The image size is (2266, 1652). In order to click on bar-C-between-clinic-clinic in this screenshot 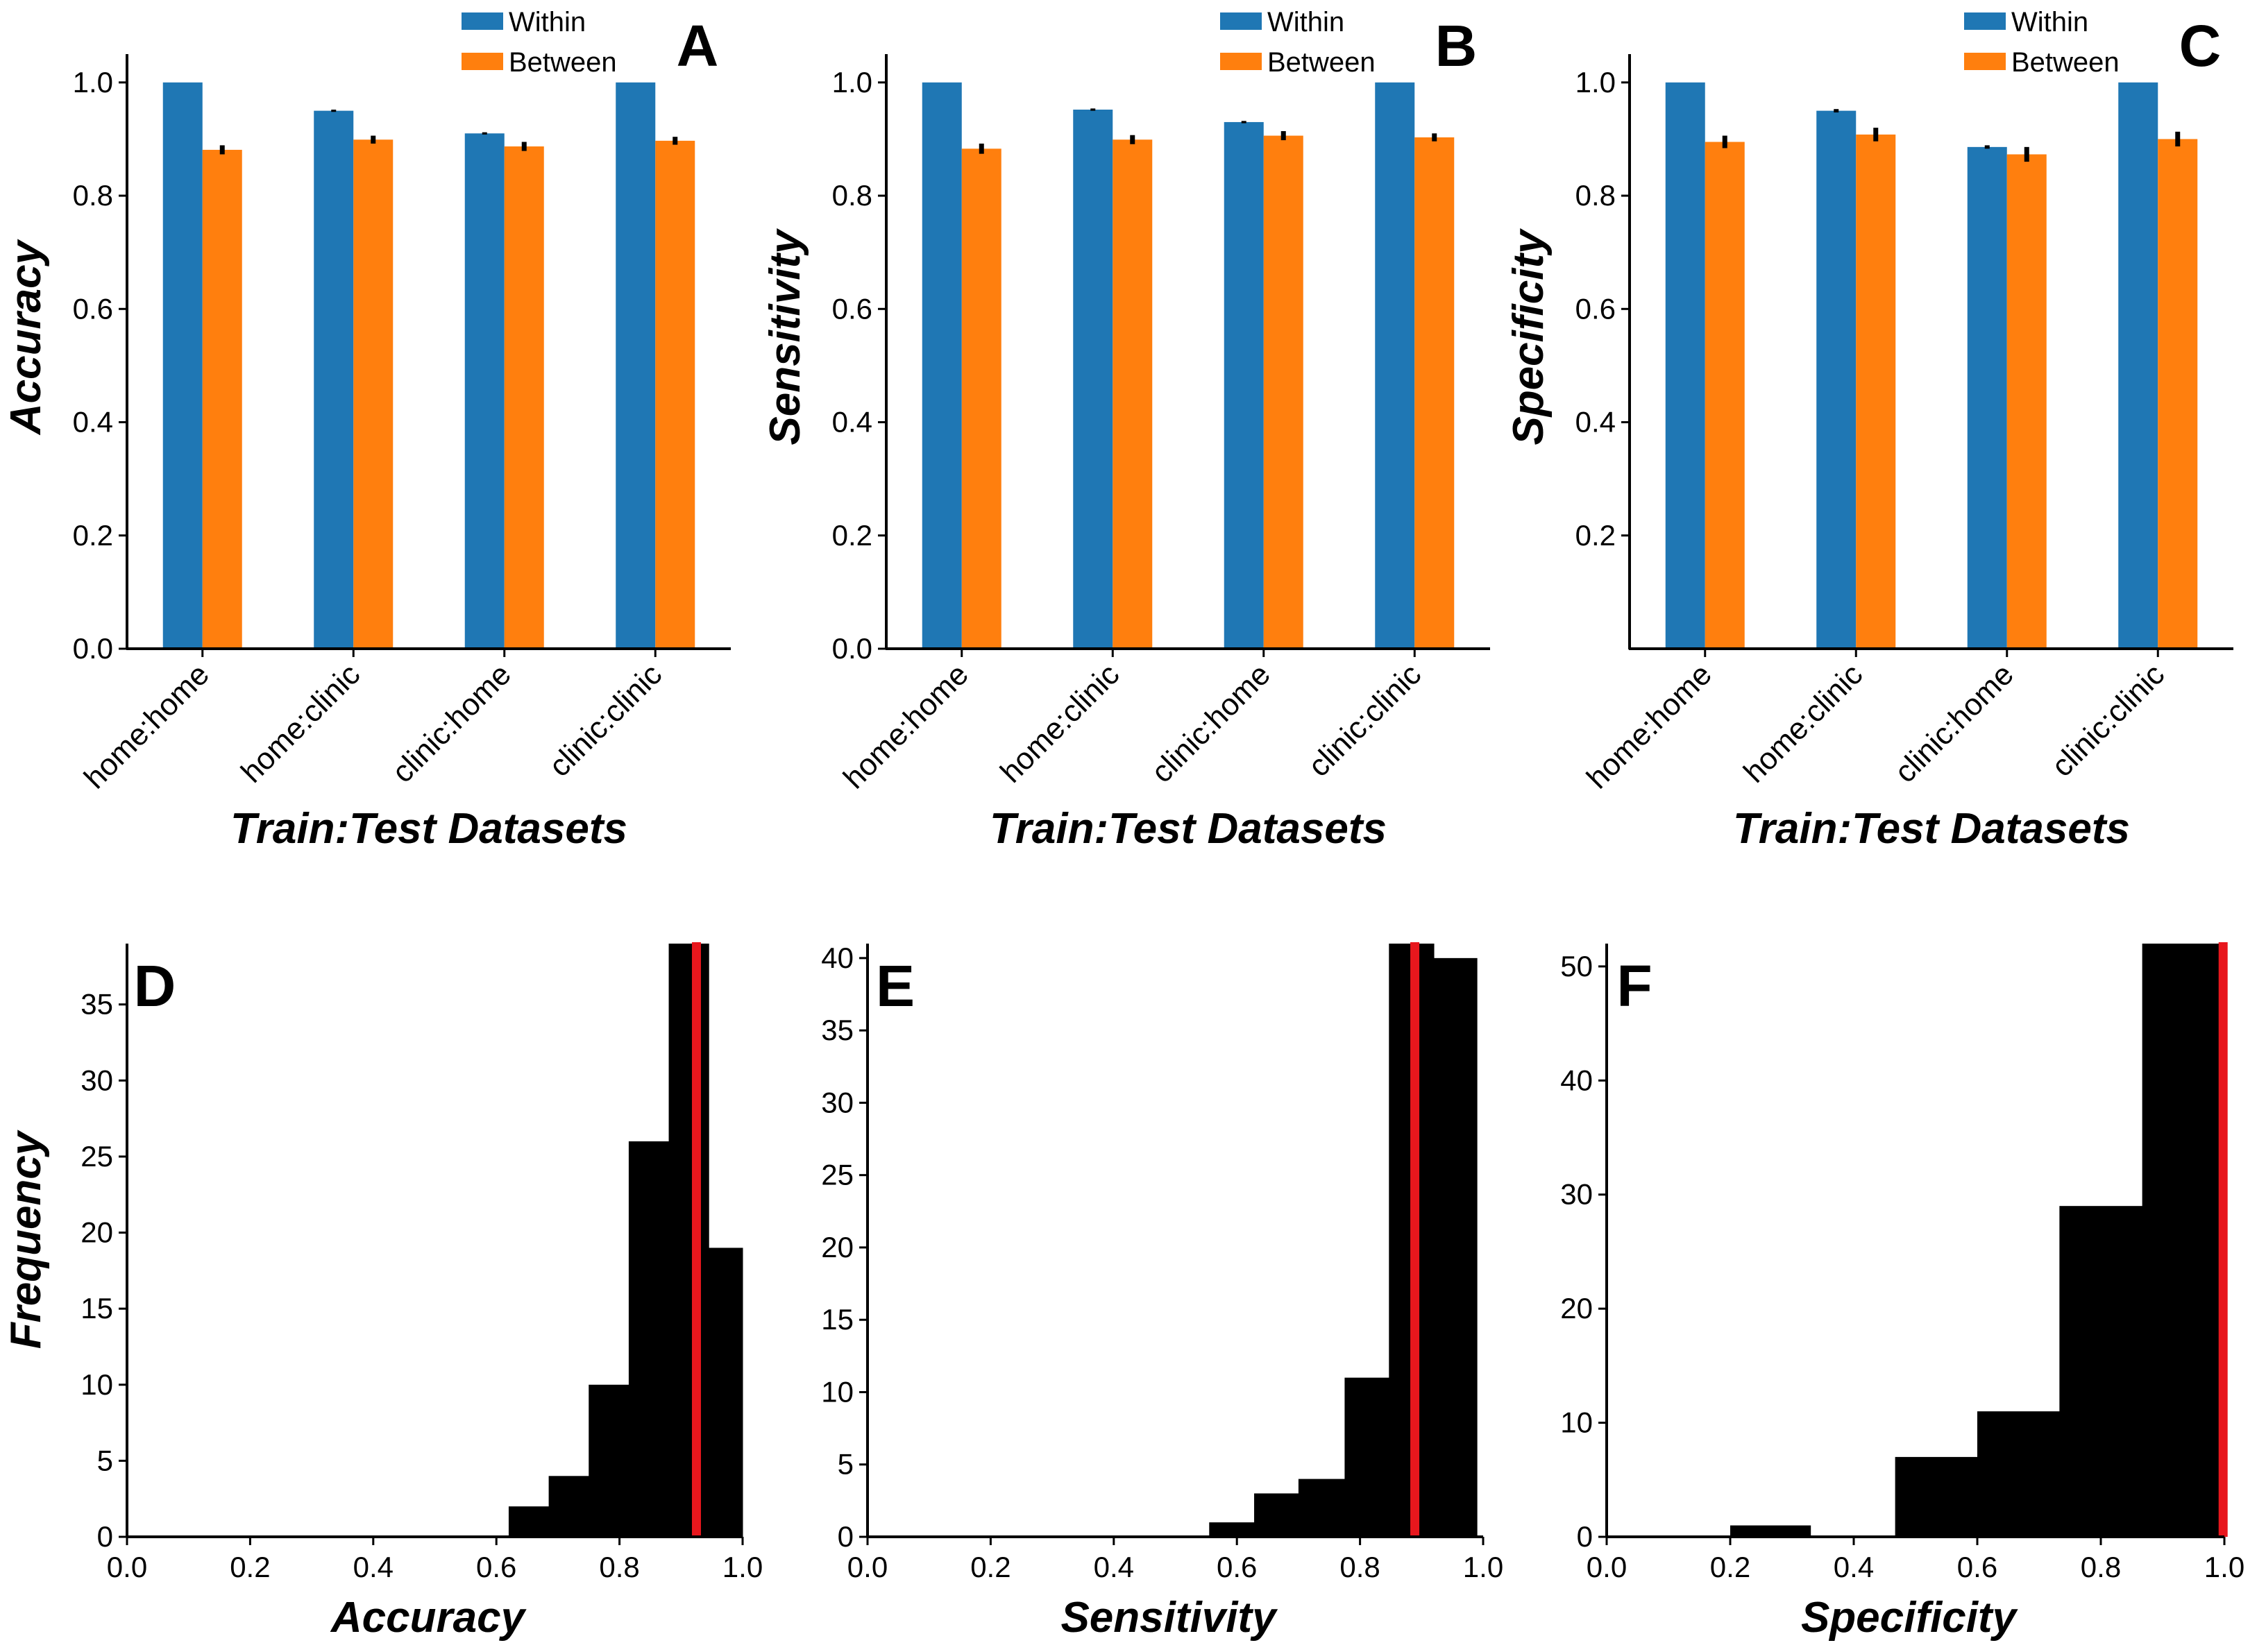, I will do `click(2178, 394)`.